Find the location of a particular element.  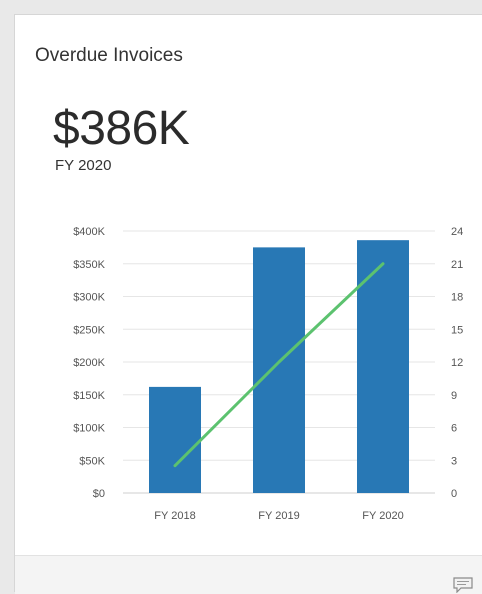

x-axis-ticks: FY 2018 FY 2019 FY 2020 is located at coordinates (278, 516).